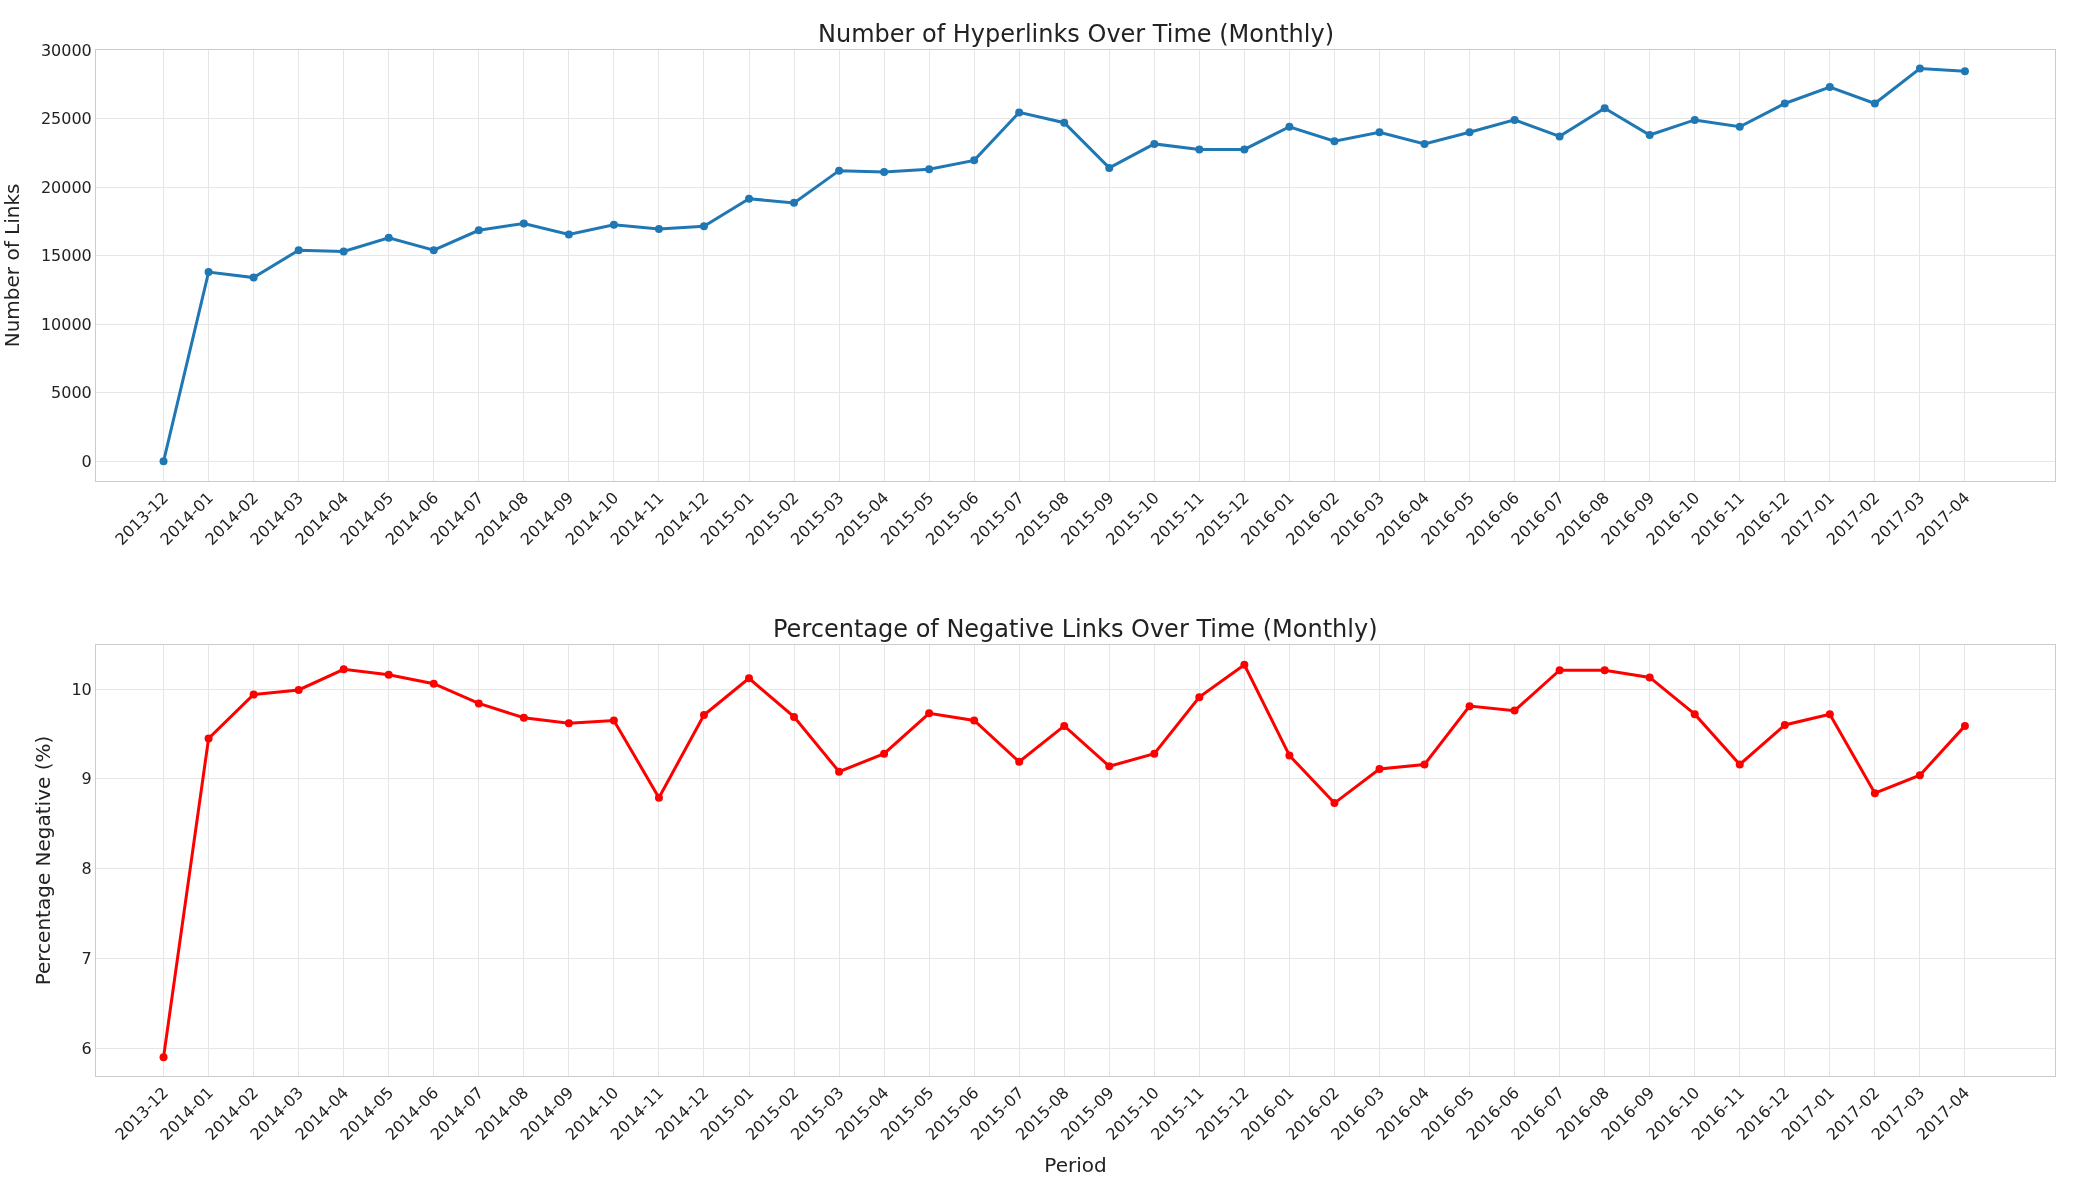 This screenshot has width=2085, height=1185. I want to click on y-tick-label: 30000, so click(66, 50).